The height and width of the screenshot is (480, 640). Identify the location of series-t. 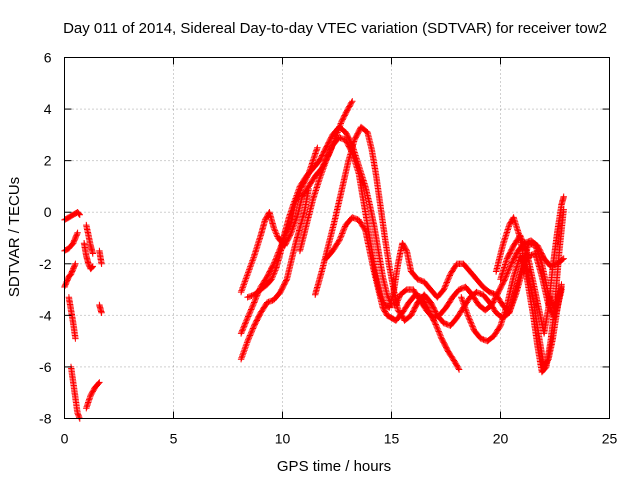
(532, 265).